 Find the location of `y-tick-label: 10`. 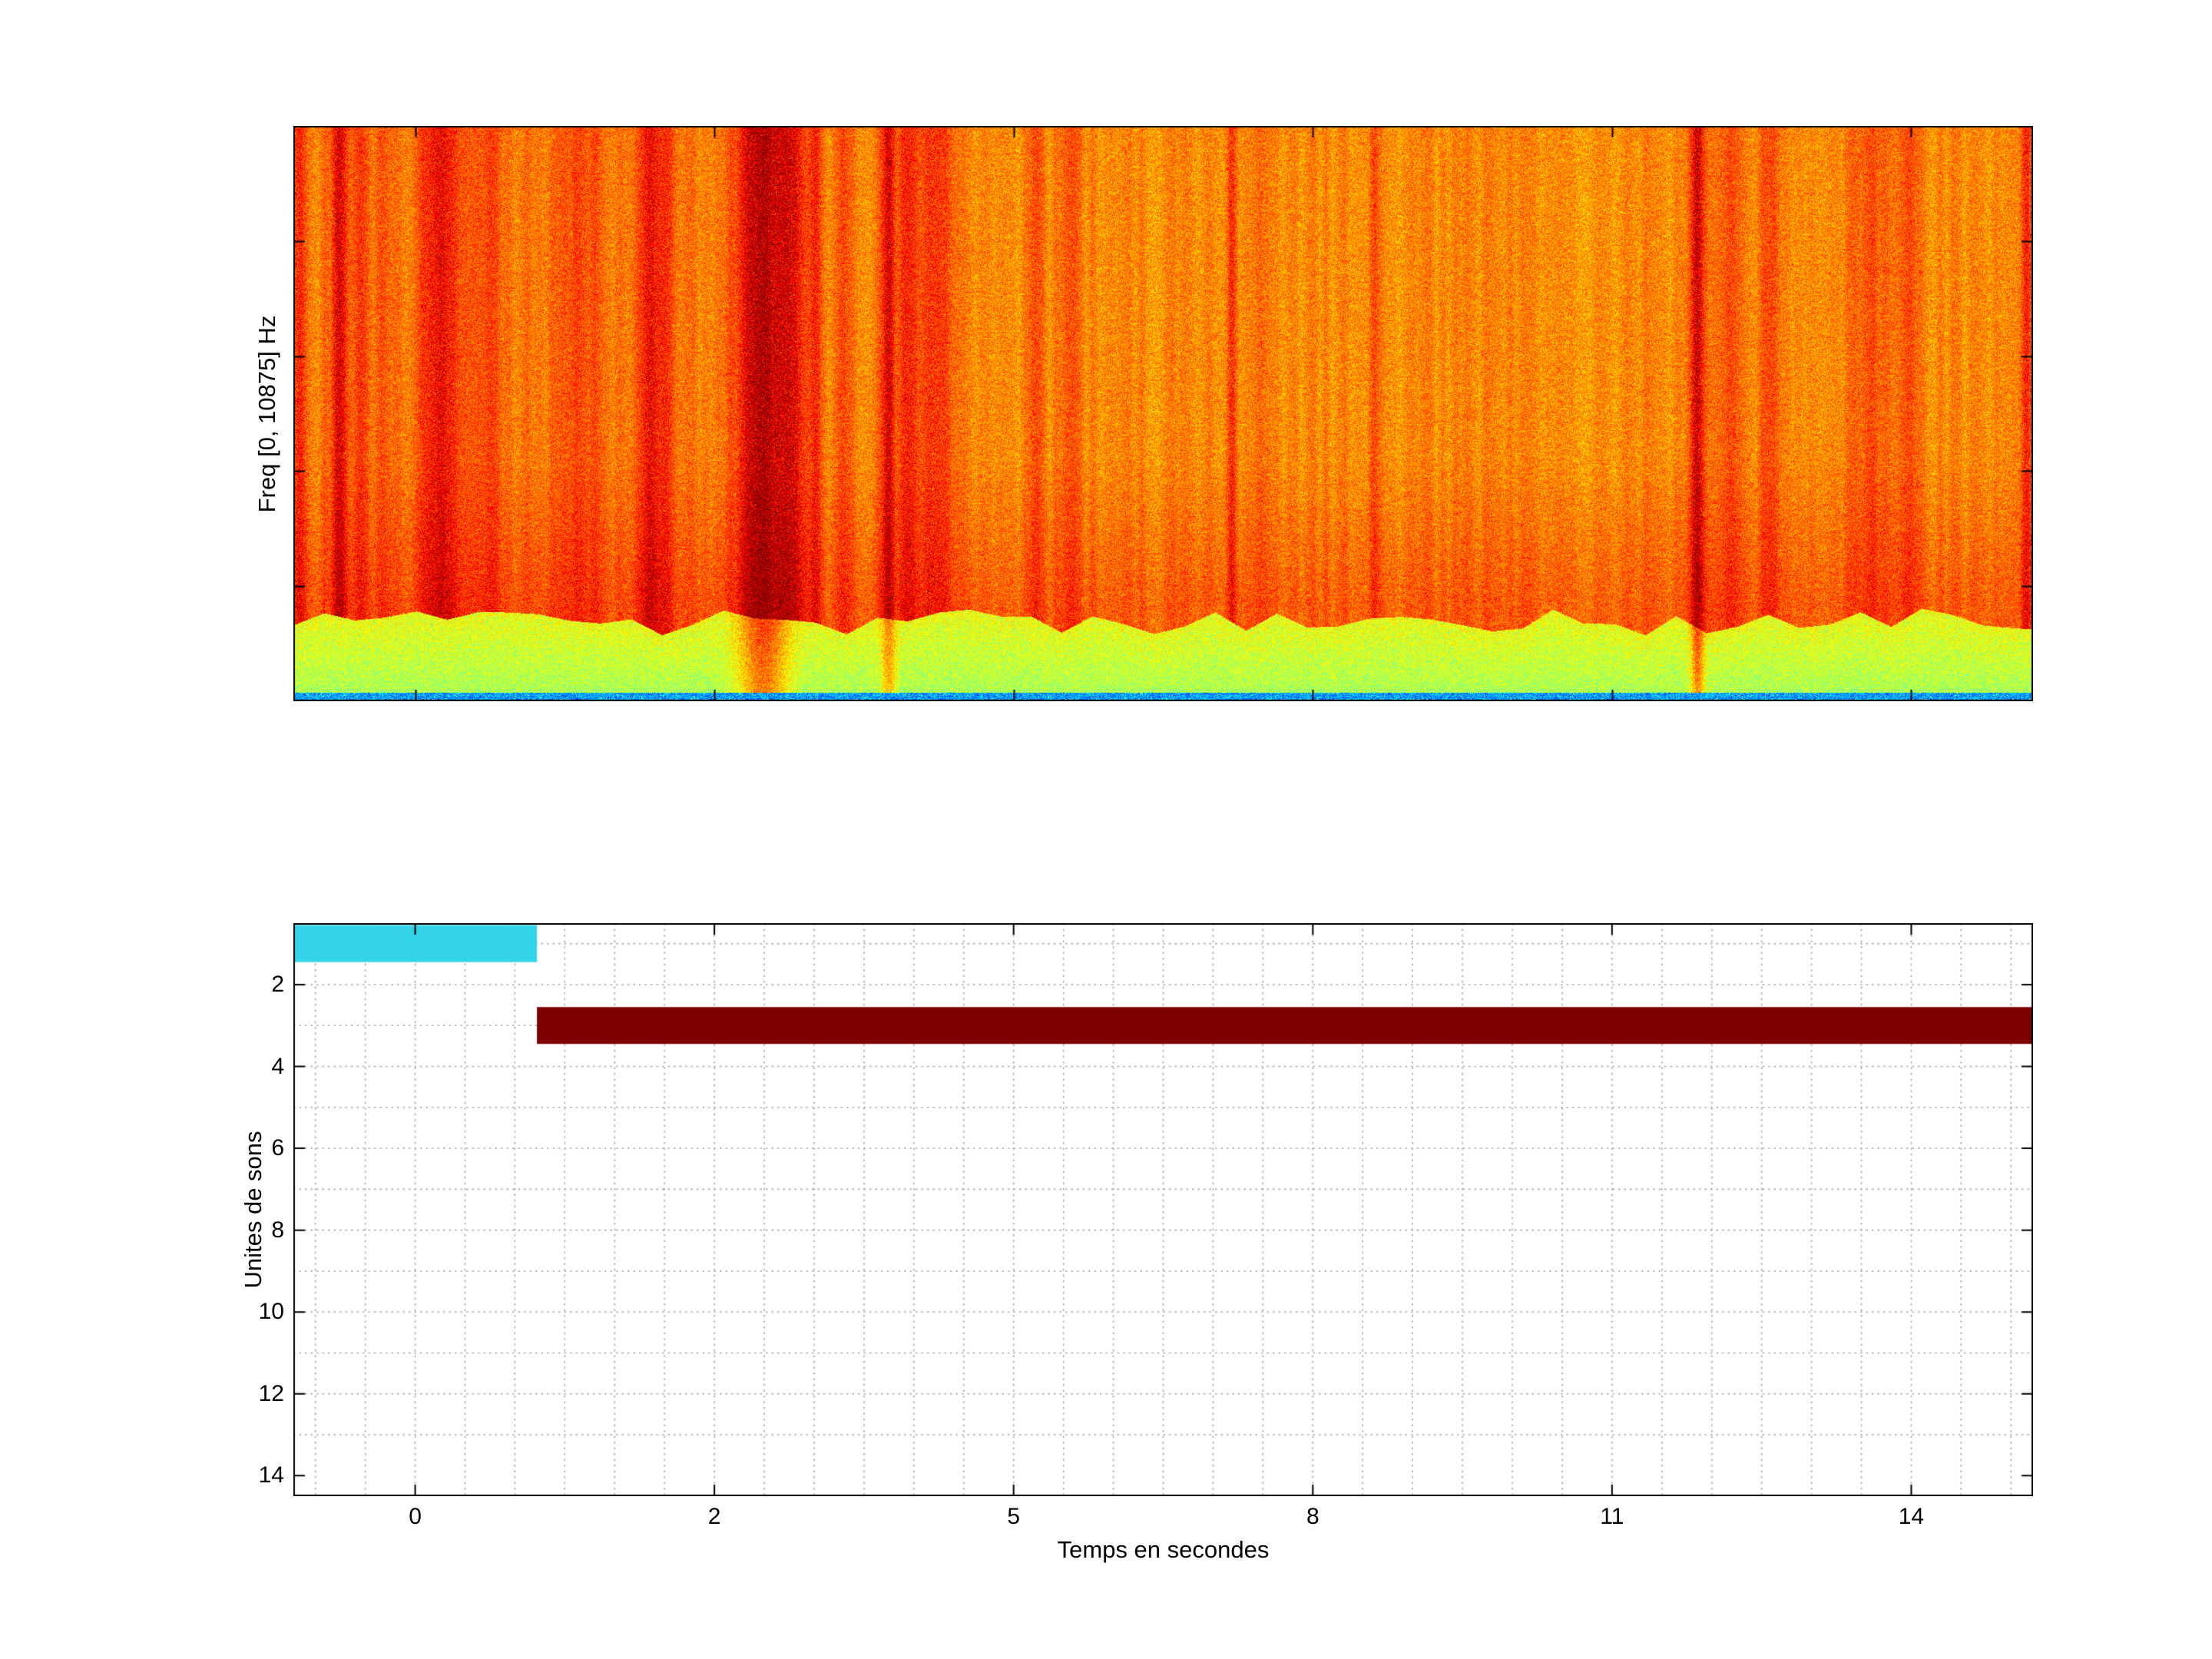

y-tick-label: 10 is located at coordinates (271, 1312).